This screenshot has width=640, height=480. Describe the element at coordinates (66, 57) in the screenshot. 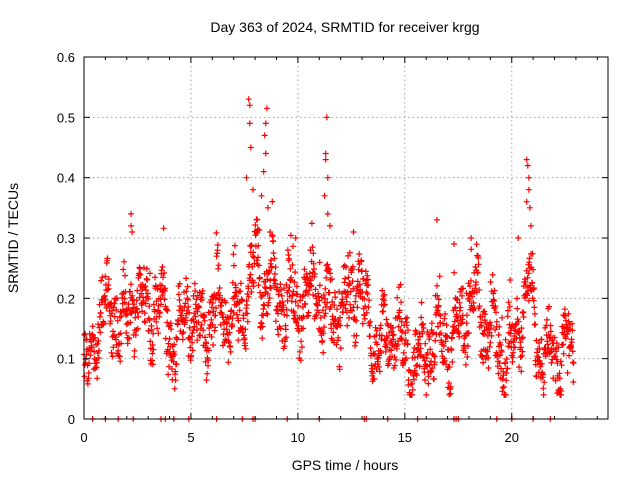

I see `y-tick-label: 0.6` at that location.